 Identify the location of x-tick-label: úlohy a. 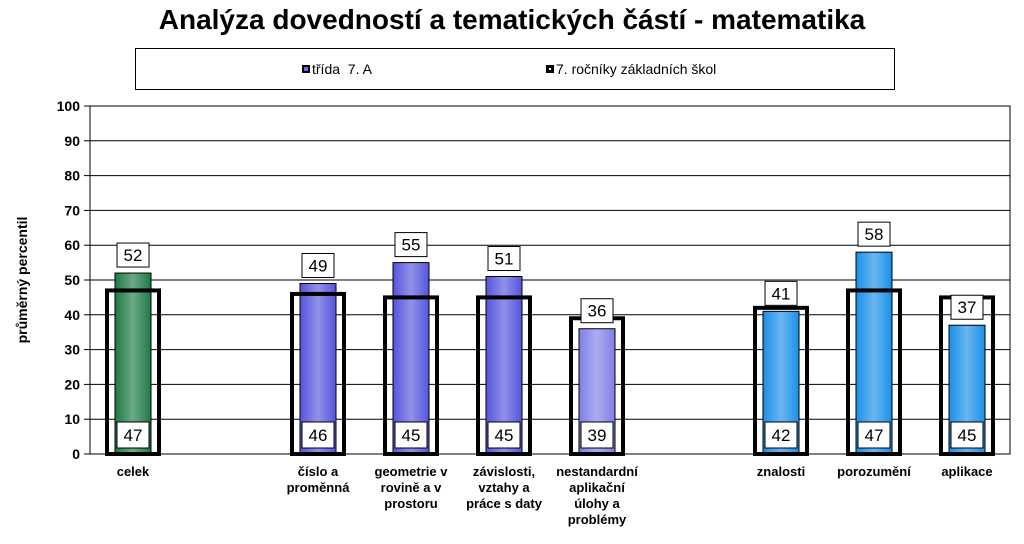
(597, 503).